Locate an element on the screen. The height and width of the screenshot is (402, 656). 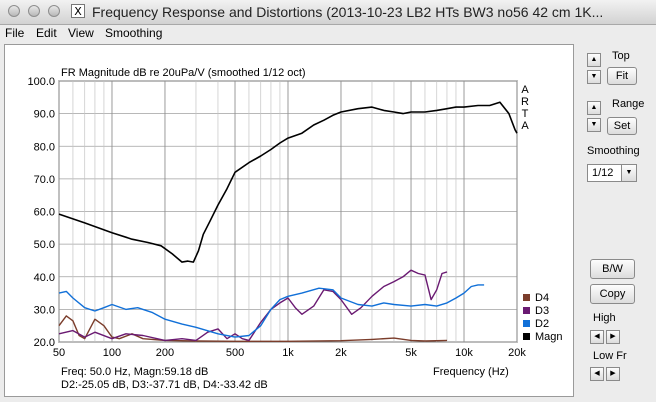
top-down-button: ▼ is located at coordinates (594, 77).